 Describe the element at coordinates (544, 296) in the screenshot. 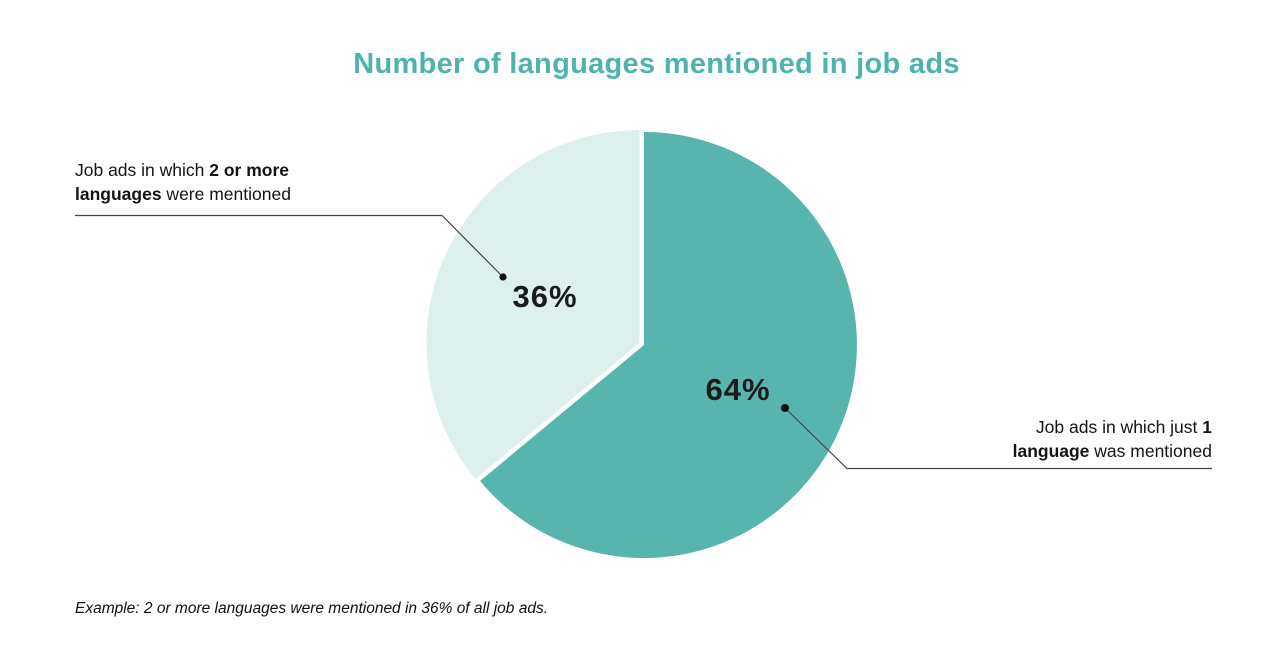

I see `pct-label-36: 36%` at that location.